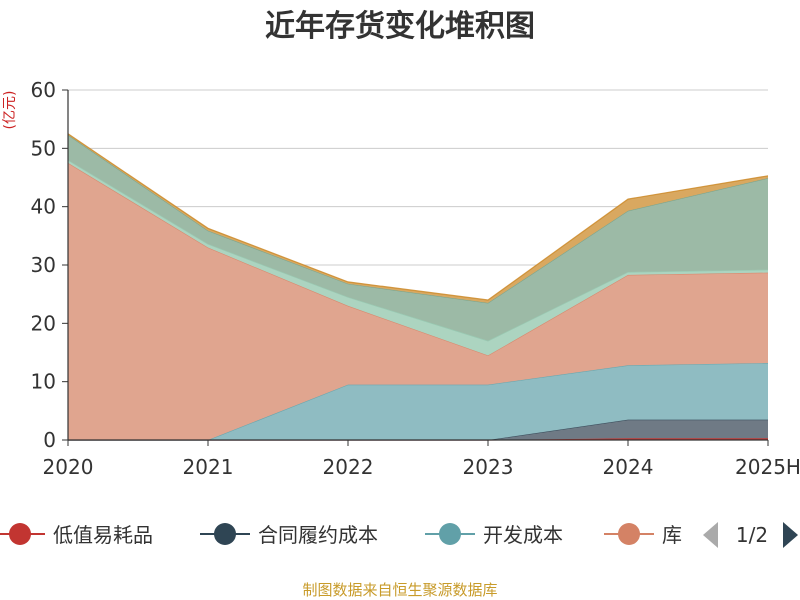 The width and height of the screenshot is (800, 600). I want to click on legend-label: 合同履约成本, so click(318, 535).